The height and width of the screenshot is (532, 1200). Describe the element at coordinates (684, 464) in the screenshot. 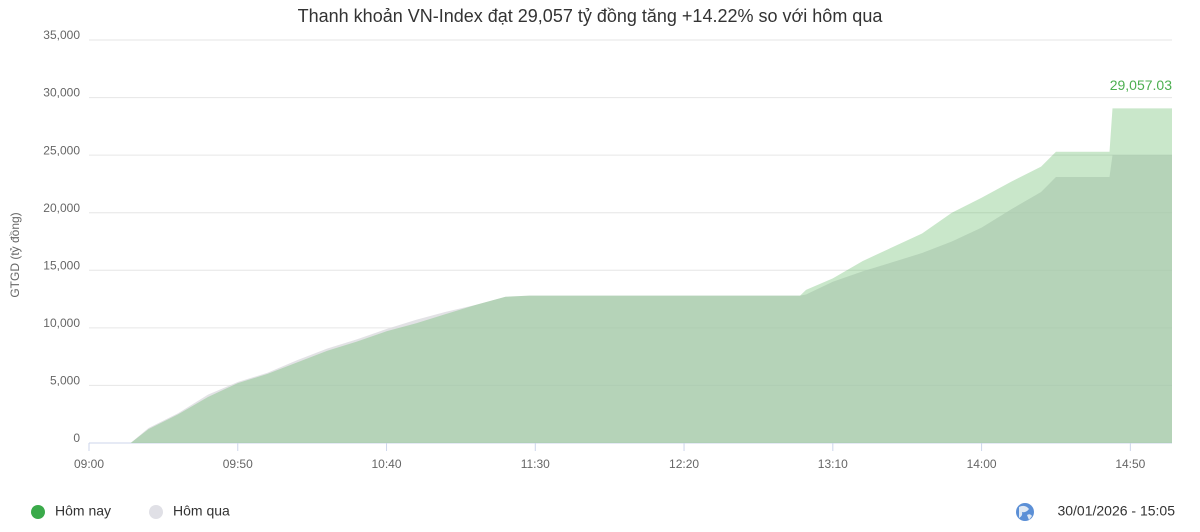

I see `x-tick-label: 12:20` at that location.